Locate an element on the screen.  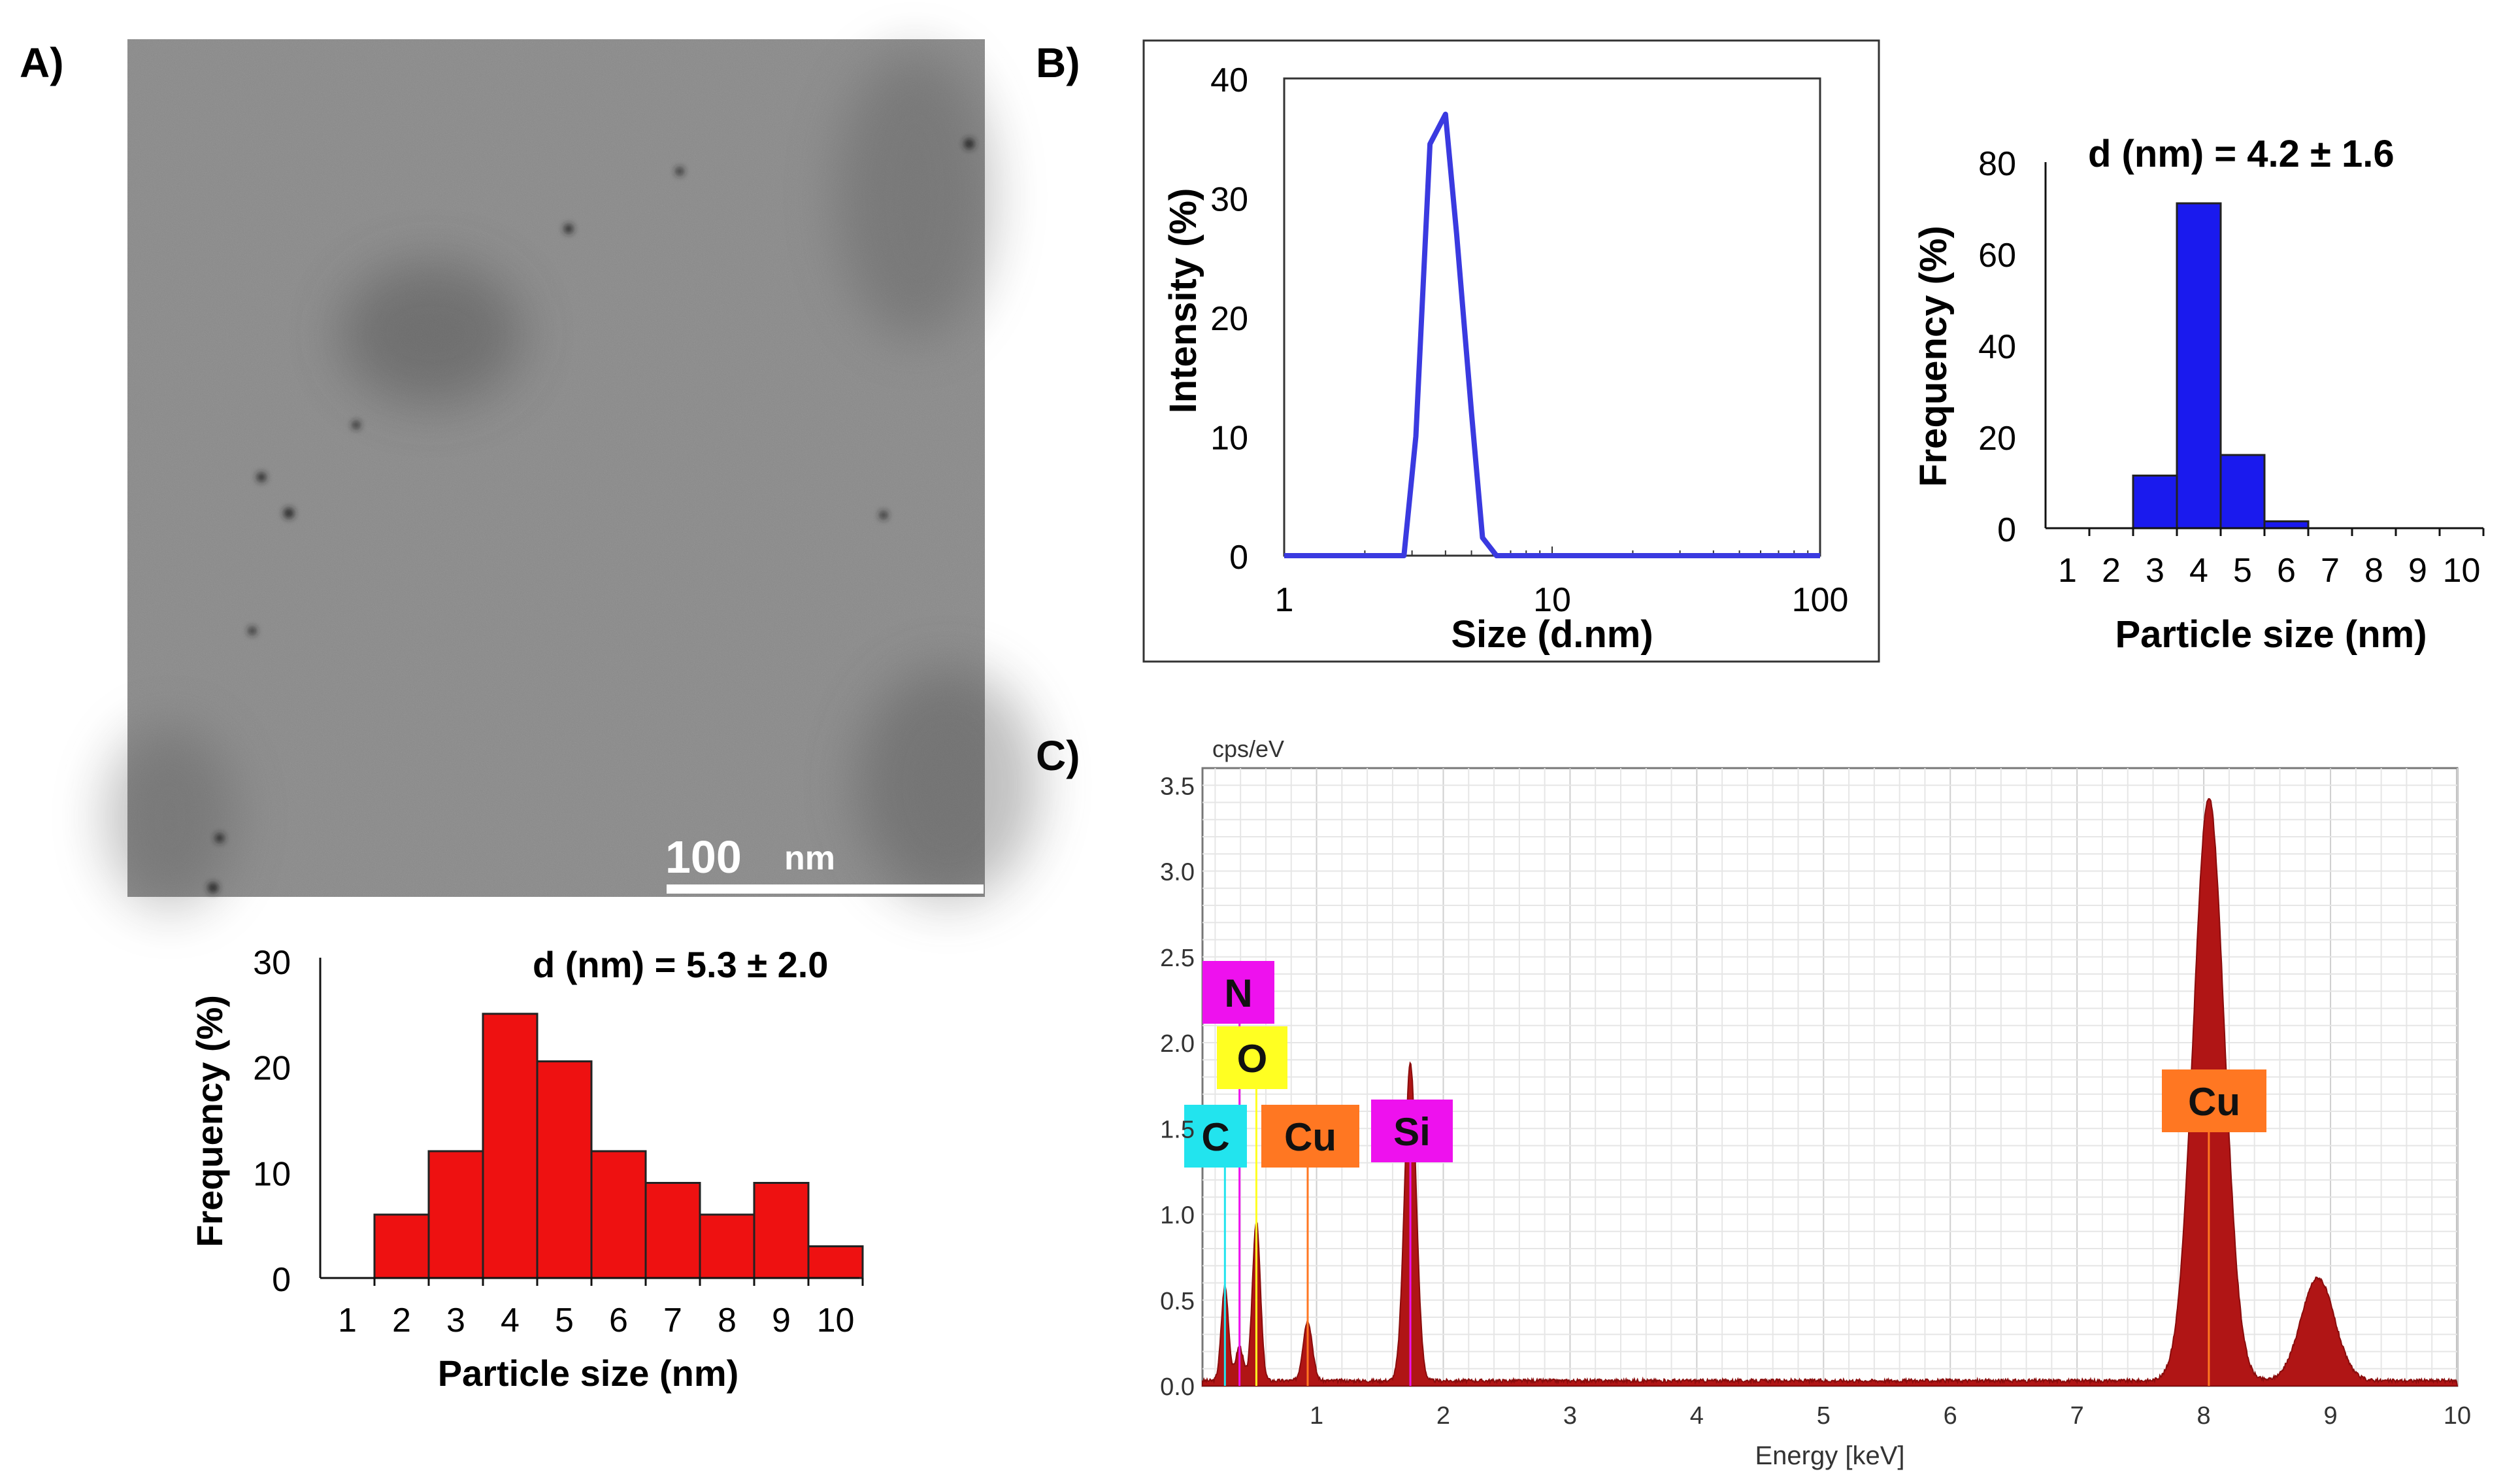
eds-label-box-n is located at coordinates (1238, 992).